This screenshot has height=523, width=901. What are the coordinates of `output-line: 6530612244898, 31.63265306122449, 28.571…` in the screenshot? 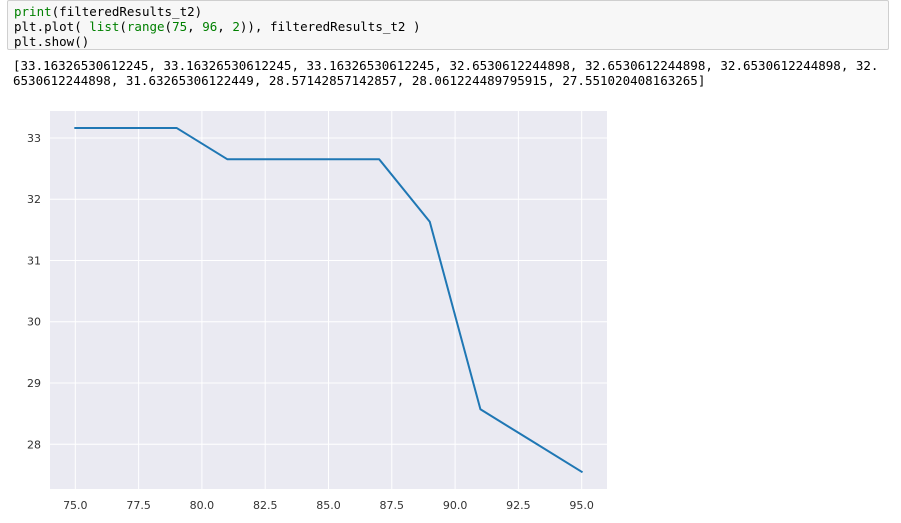 It's located at (359, 80).